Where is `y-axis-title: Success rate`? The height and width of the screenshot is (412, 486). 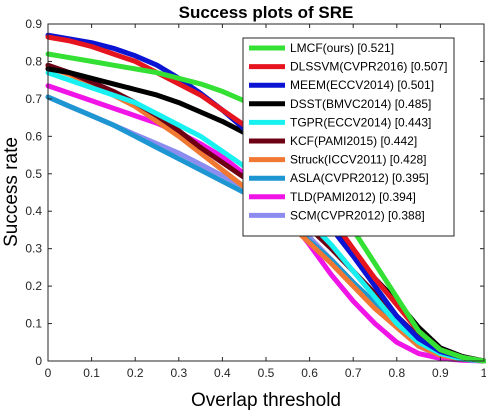
y-axis-title: Success rate is located at coordinates (11, 192).